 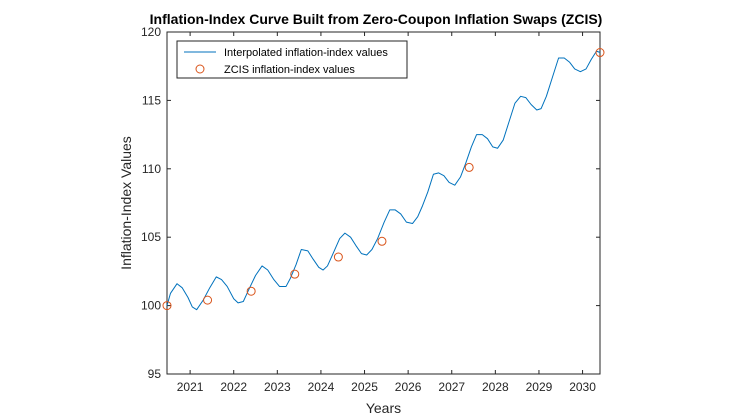 I want to click on x-tick-label: 2021, so click(x=190, y=387).